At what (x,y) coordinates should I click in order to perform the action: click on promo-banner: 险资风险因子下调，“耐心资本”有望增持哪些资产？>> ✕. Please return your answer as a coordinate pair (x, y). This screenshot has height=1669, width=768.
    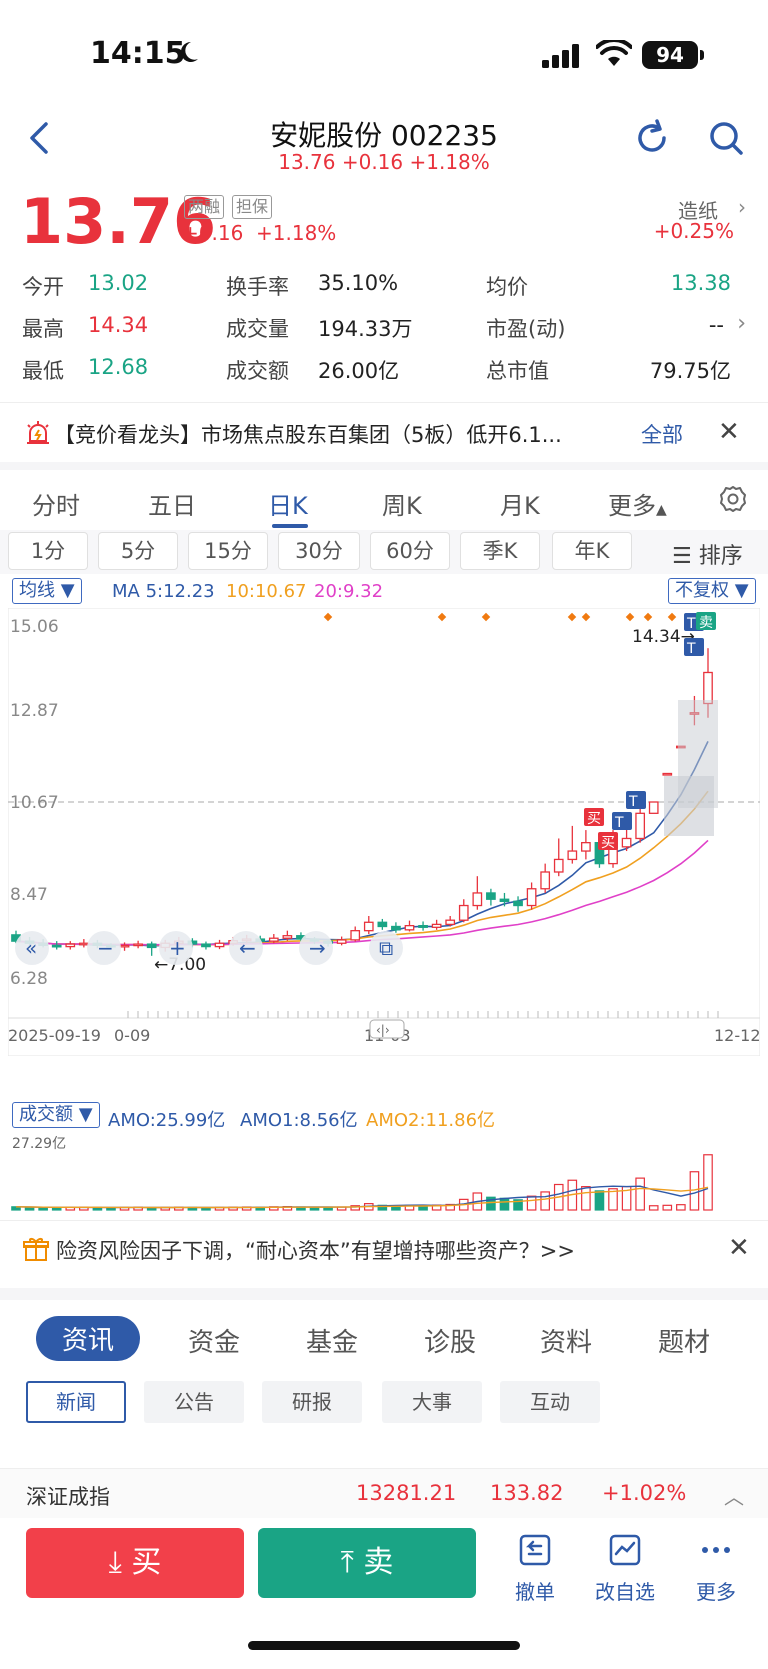
    Looking at the image, I should click on (384, 1248).